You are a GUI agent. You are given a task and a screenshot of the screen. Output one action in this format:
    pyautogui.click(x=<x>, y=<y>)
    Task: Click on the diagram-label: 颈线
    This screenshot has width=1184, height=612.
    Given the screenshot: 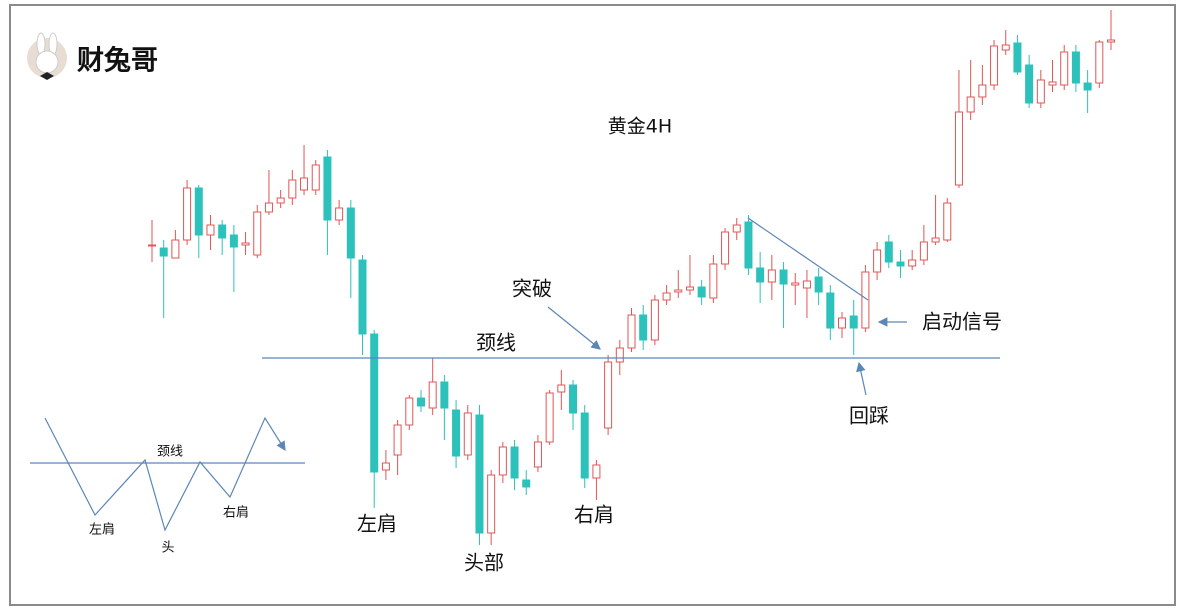 What is the action you would take?
    pyautogui.click(x=170, y=452)
    